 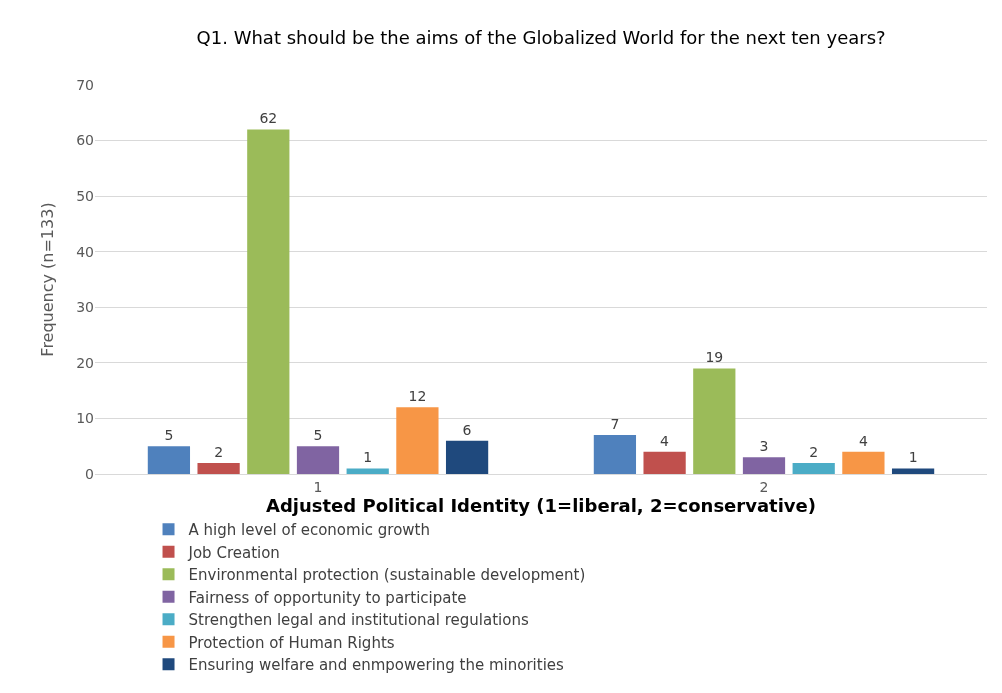 I want to click on legend-label: Fairness of opportunity to participate, so click(x=327, y=597).